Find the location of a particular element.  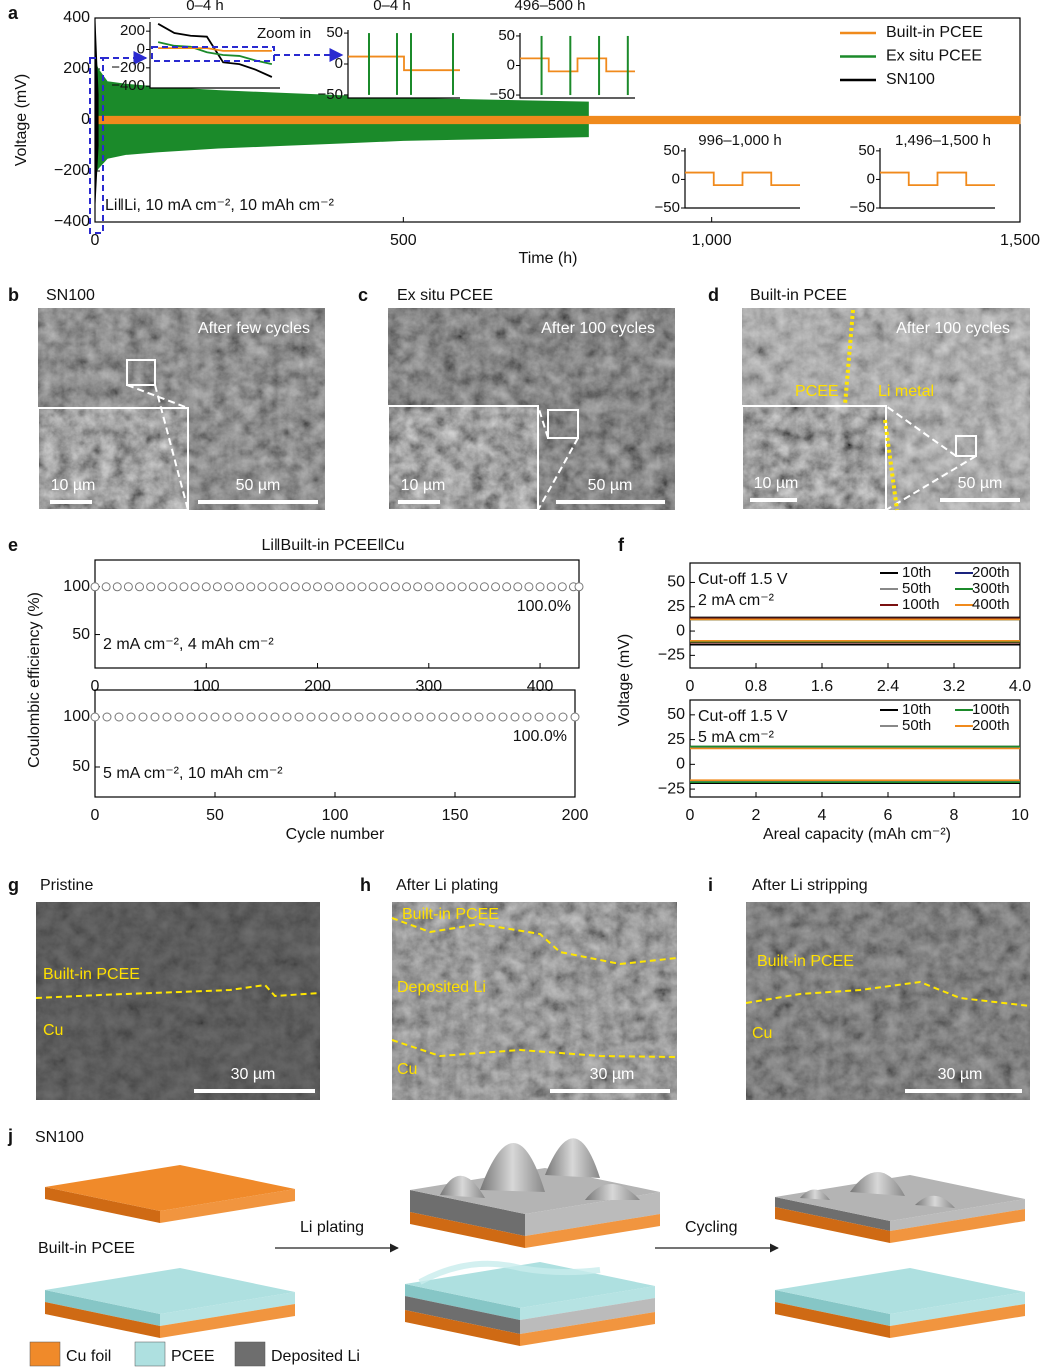

value-note: 100.0% is located at coordinates (540, 736).